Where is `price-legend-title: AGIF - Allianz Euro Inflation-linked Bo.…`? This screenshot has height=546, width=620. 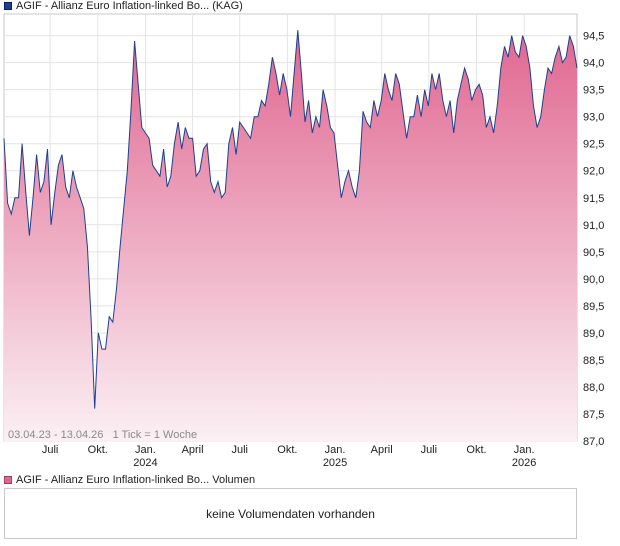
price-legend-title: AGIF - Allianz Euro Inflation-linked Bo.… is located at coordinates (129, 6).